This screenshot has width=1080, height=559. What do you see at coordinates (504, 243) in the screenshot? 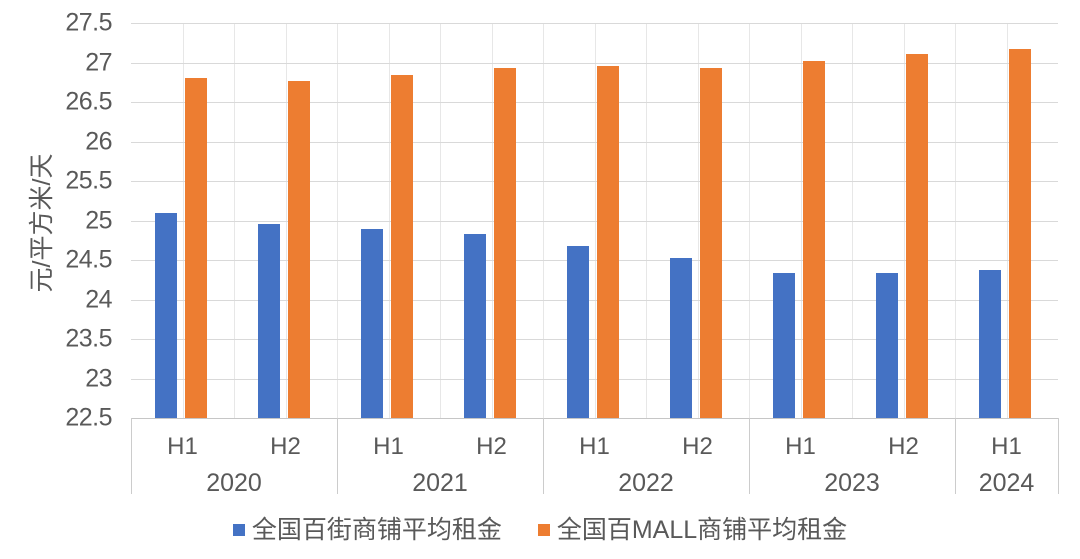
I see `bar-mall-2021-H2` at bounding box center [504, 243].